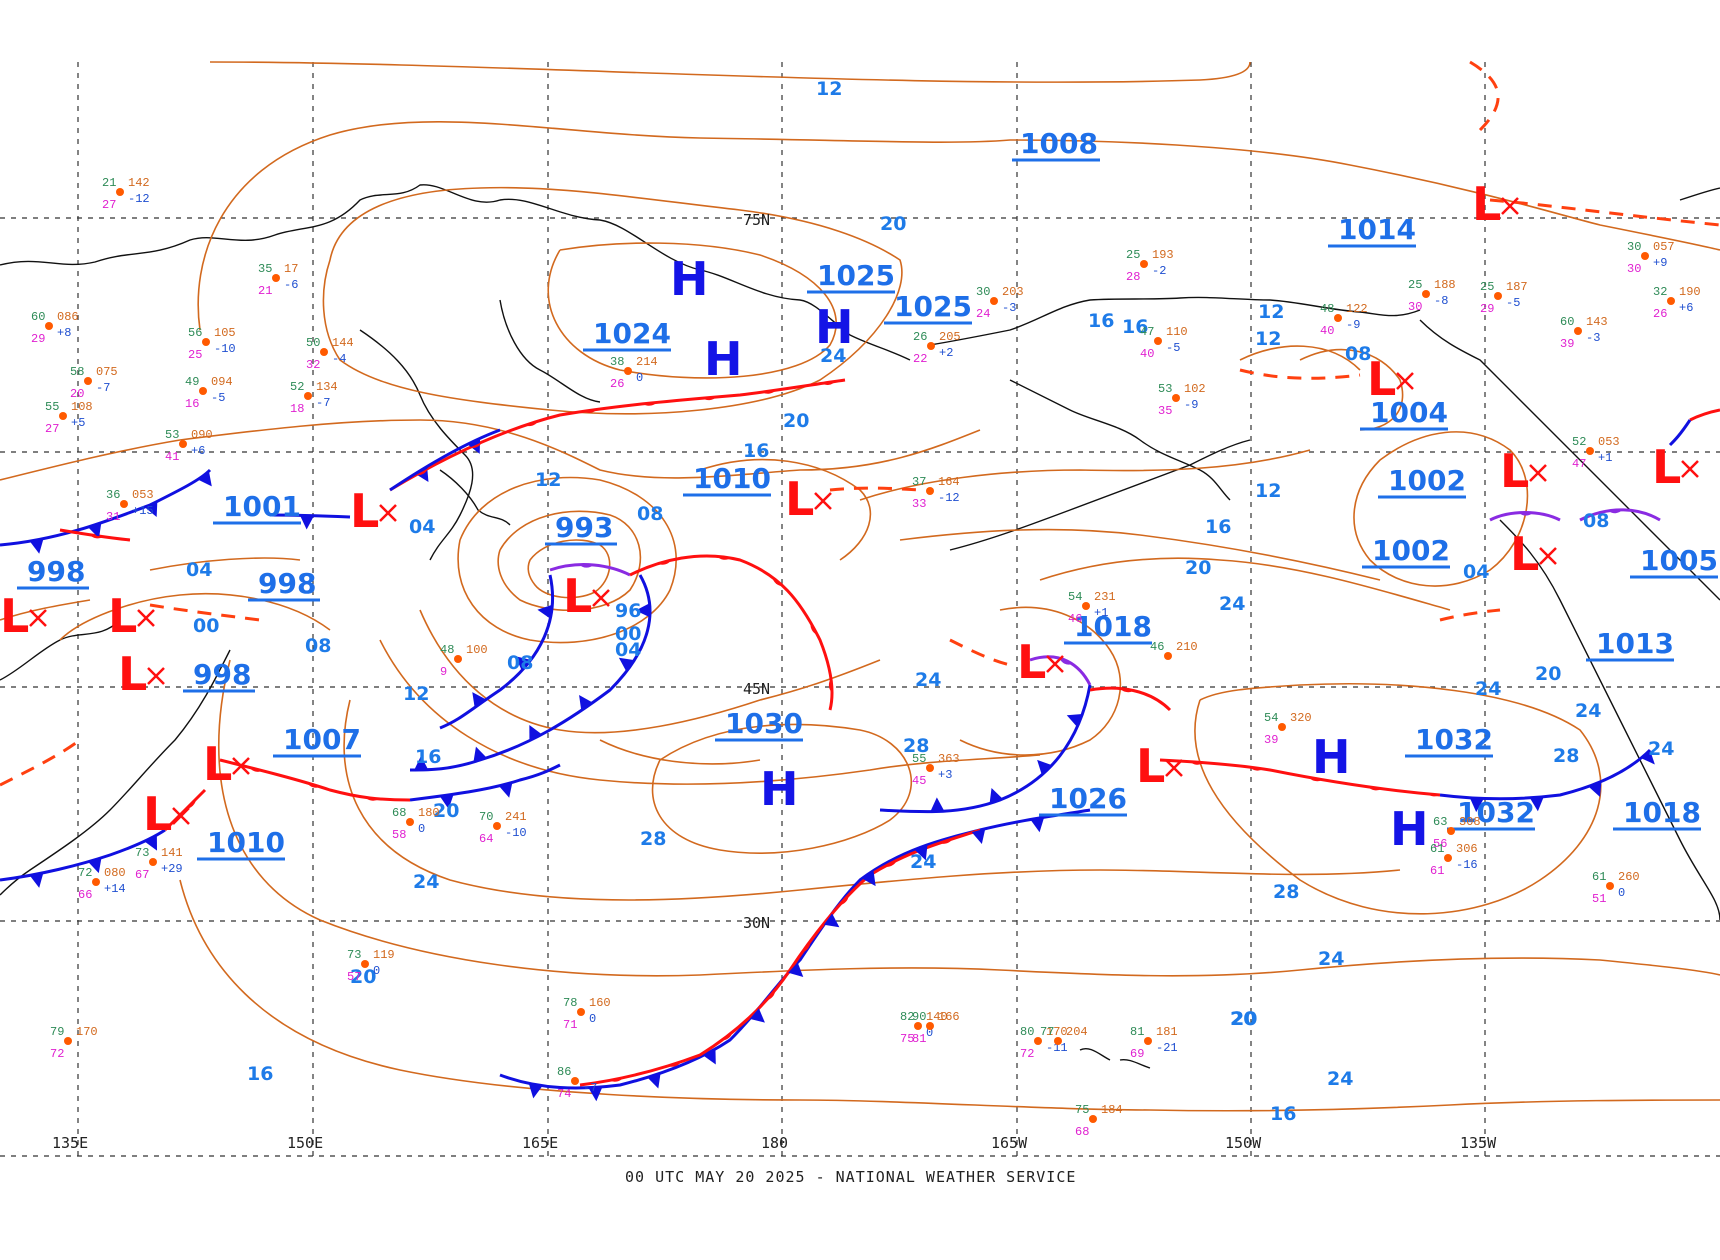 The width and height of the screenshot is (1720, 1260). What do you see at coordinates (1415, 285) in the screenshot?
I see `station-temperature: 25` at bounding box center [1415, 285].